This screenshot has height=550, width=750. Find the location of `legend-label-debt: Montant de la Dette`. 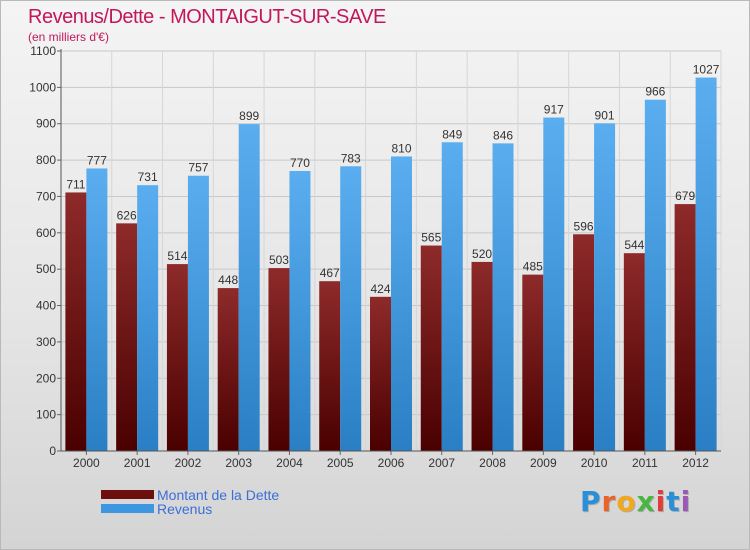

legend-label-debt: Montant de la Dette is located at coordinates (218, 495).